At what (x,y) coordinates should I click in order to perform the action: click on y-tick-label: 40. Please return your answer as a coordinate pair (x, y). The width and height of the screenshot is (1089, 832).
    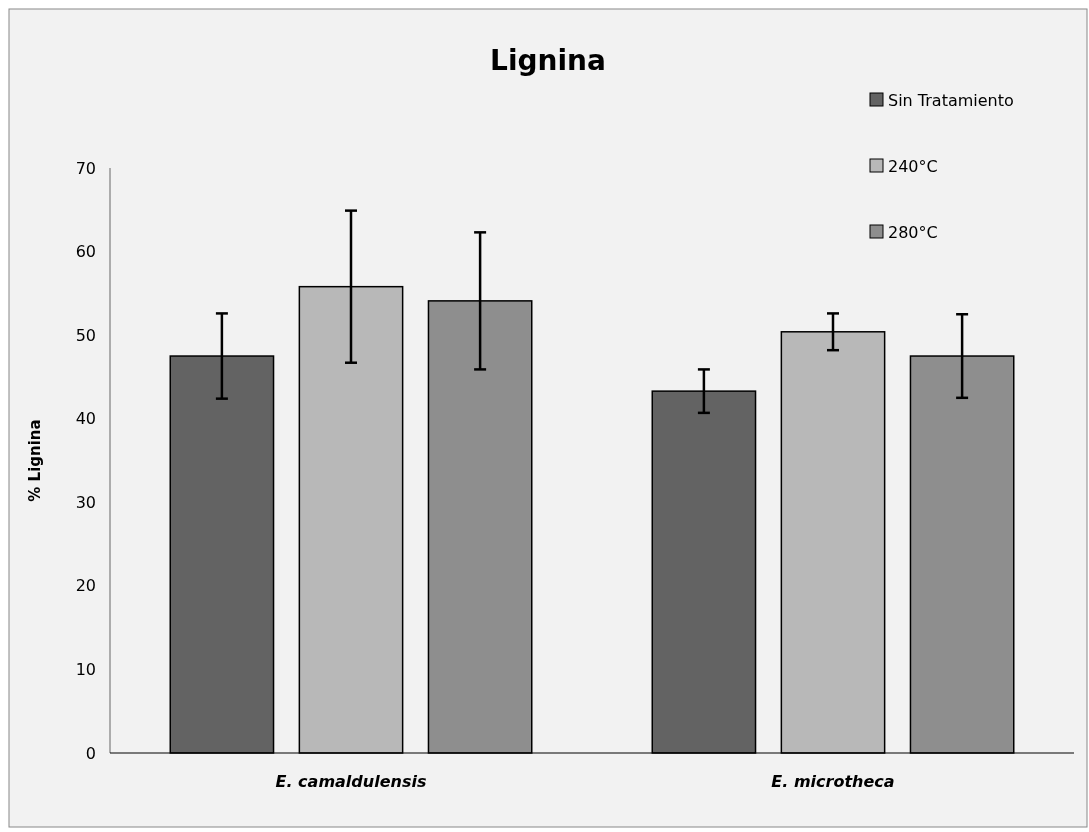
    Looking at the image, I should click on (85, 419).